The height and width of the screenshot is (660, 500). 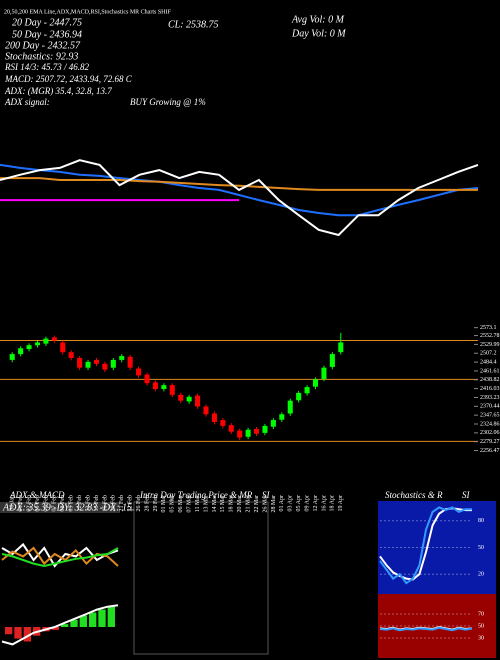 I want to click on x-tick-label: 08 Feb, so click(x=63, y=503).